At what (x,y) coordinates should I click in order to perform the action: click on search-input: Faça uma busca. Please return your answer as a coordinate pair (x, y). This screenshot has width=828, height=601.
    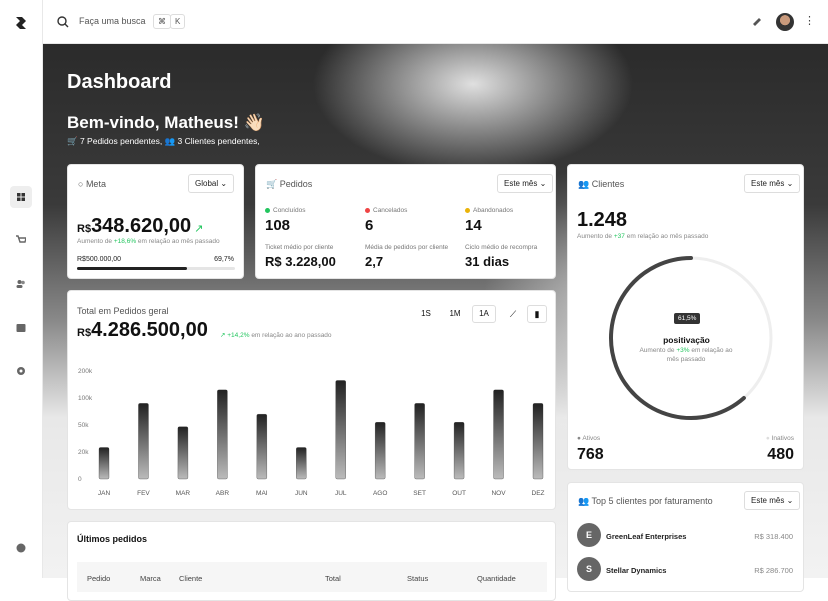
    Looking at the image, I should click on (112, 21).